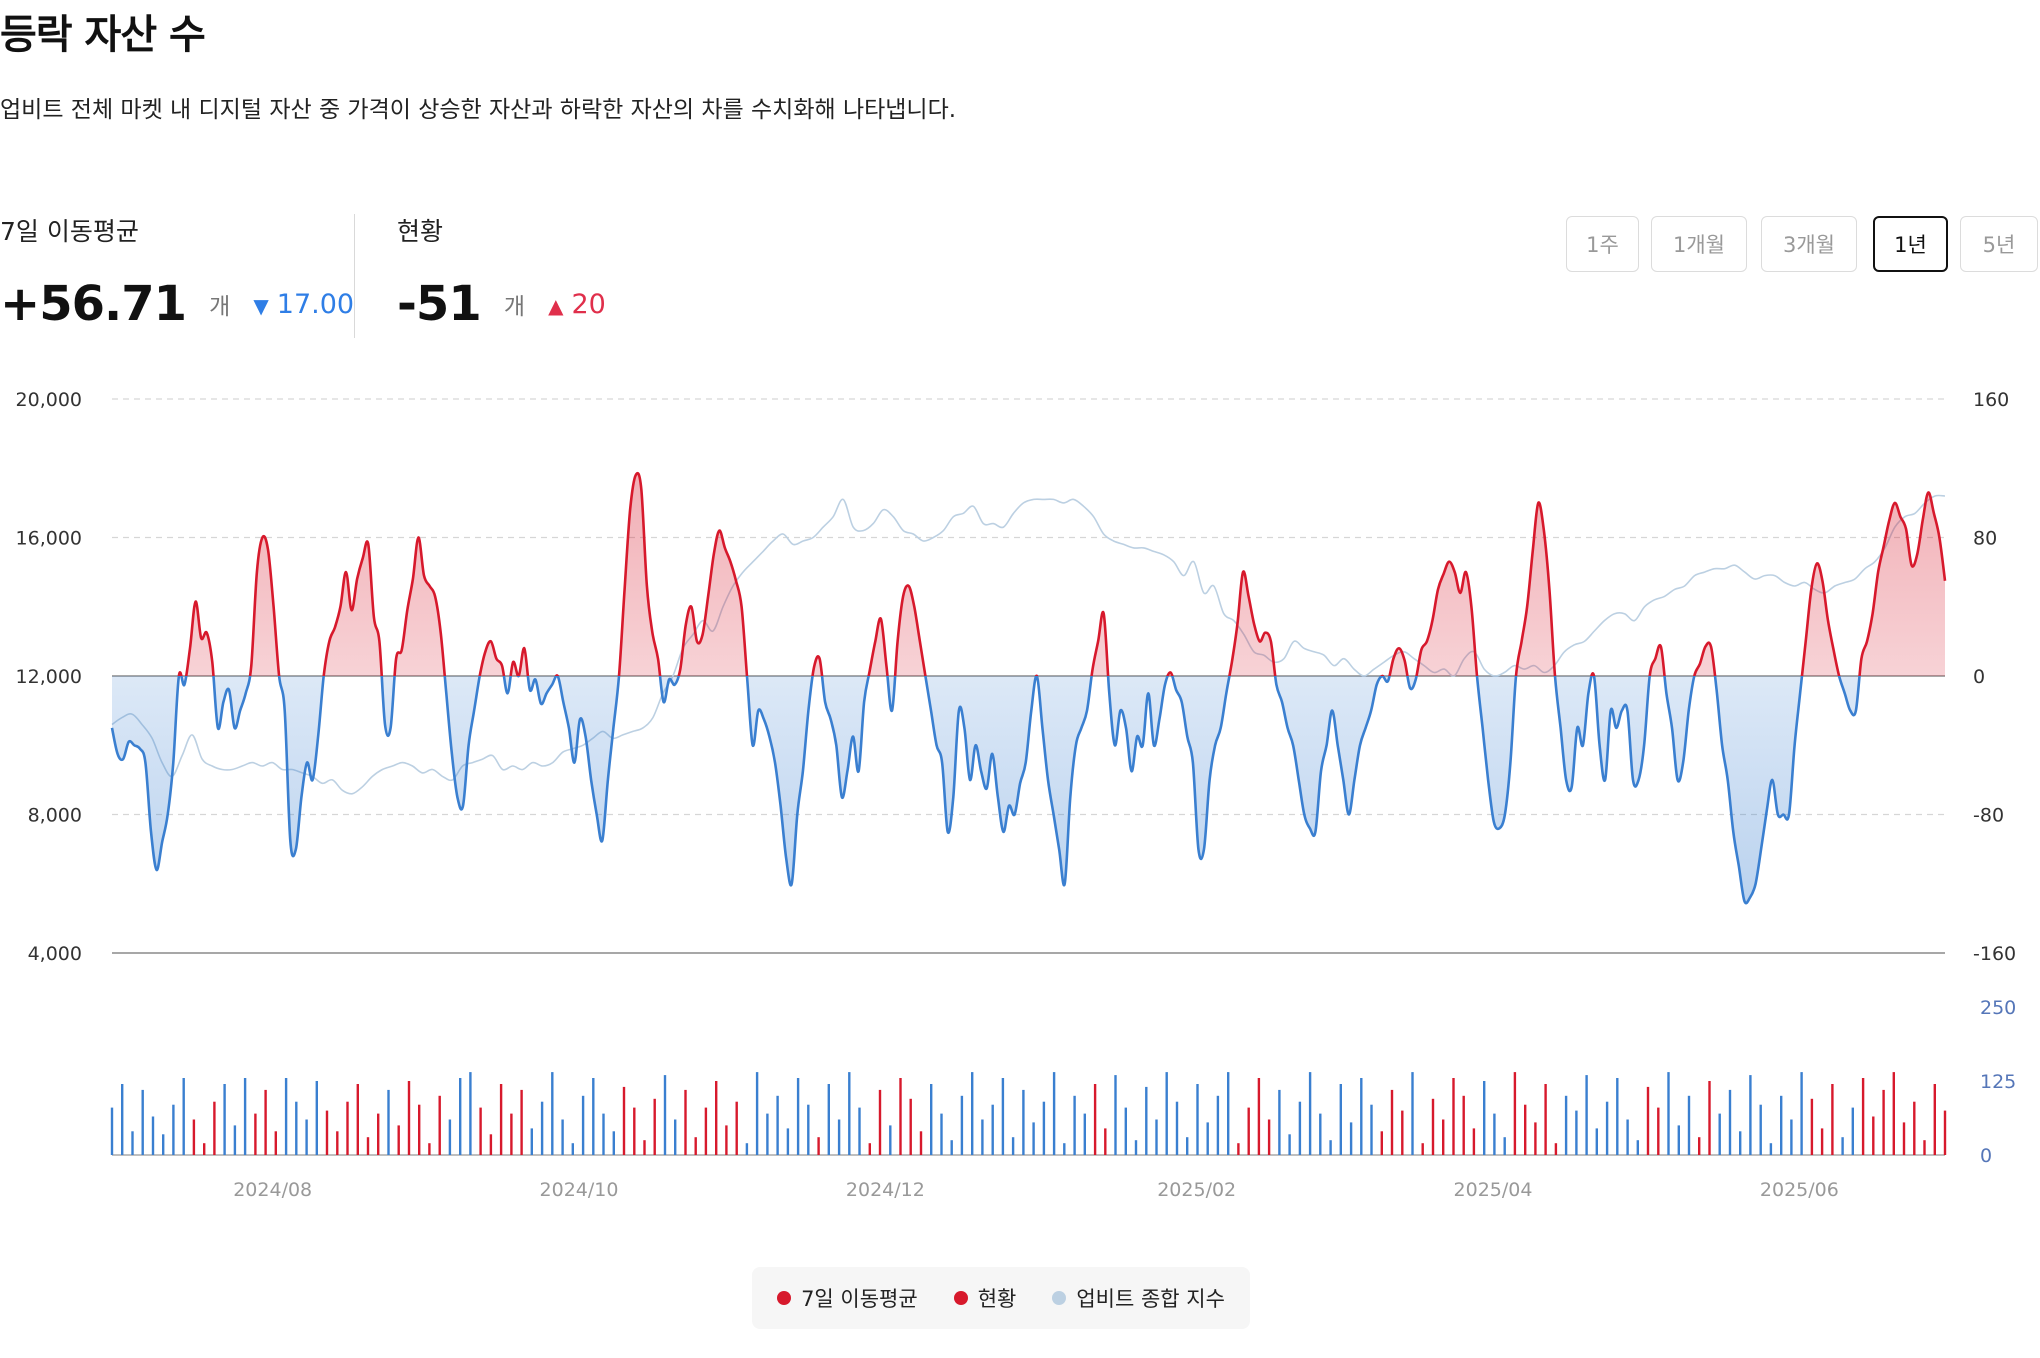  What do you see at coordinates (588, 304) in the screenshot?
I see `stat-change-value: 20` at bounding box center [588, 304].